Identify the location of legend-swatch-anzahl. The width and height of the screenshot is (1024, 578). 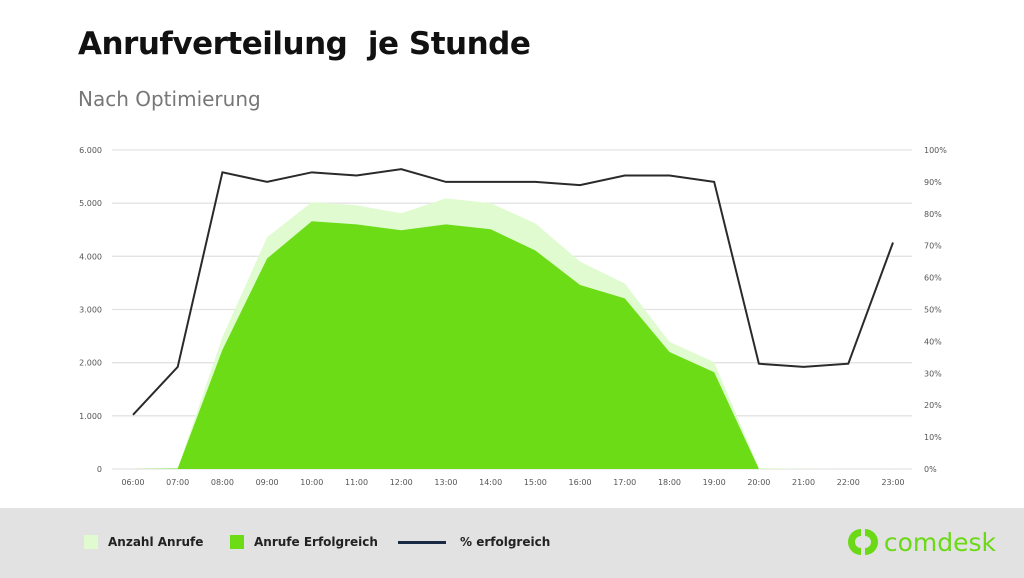
(91, 542).